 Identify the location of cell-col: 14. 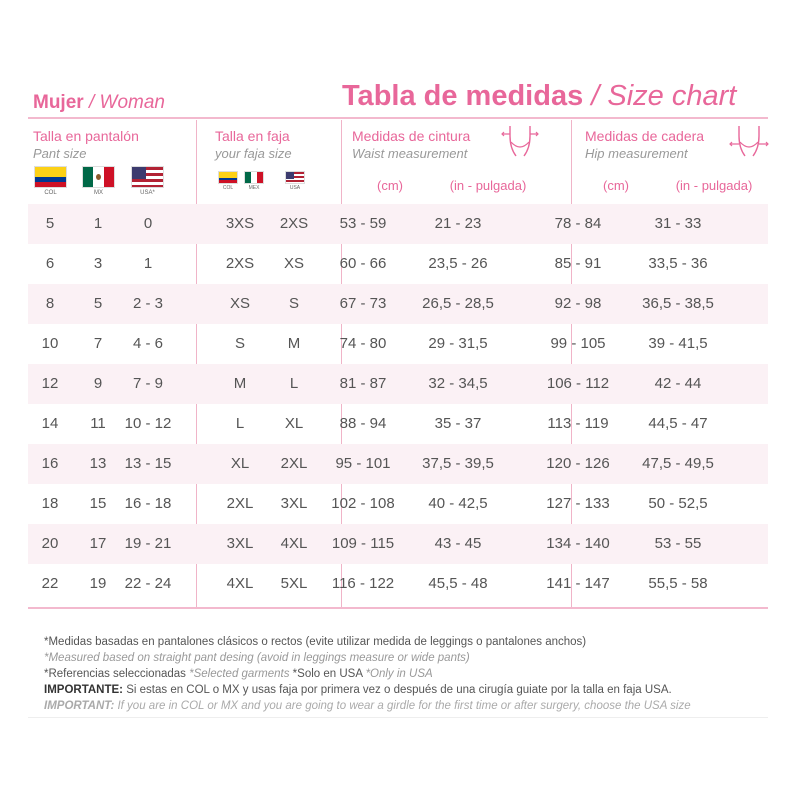
(50, 423).